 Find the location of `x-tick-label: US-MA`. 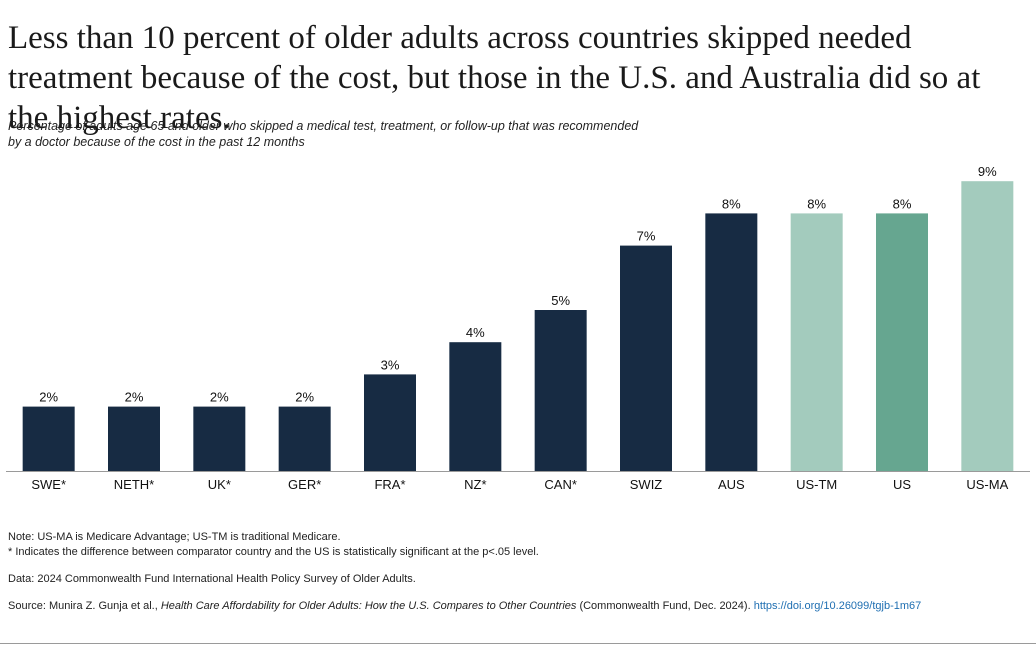

x-tick-label: US-MA is located at coordinates (987, 484).